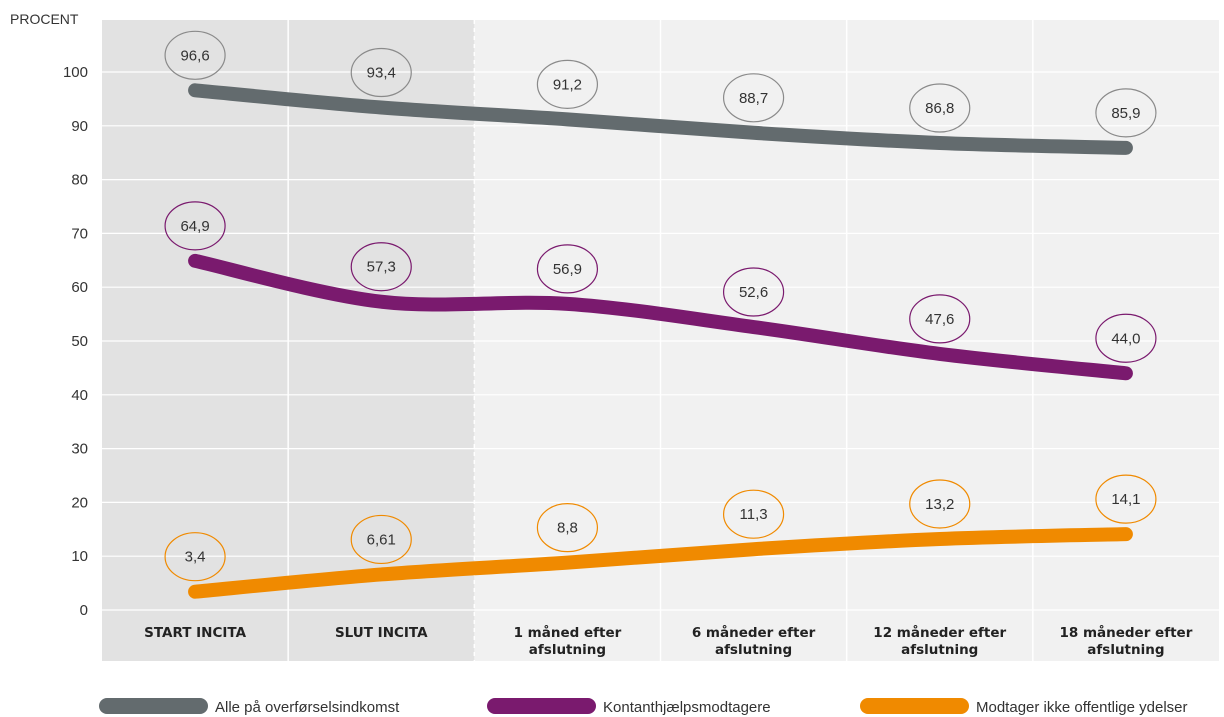 The image size is (1224, 717). Describe the element at coordinates (44, 19) in the screenshot. I see `y-axis-title: PROCENT` at that location.